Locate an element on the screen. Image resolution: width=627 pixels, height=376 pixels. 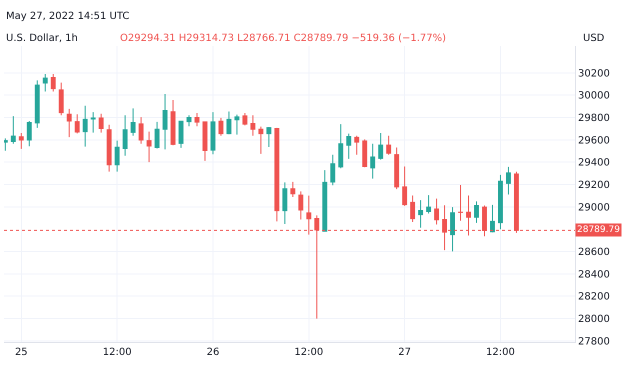
y-tick-label: 29200 is located at coordinates (594, 186).